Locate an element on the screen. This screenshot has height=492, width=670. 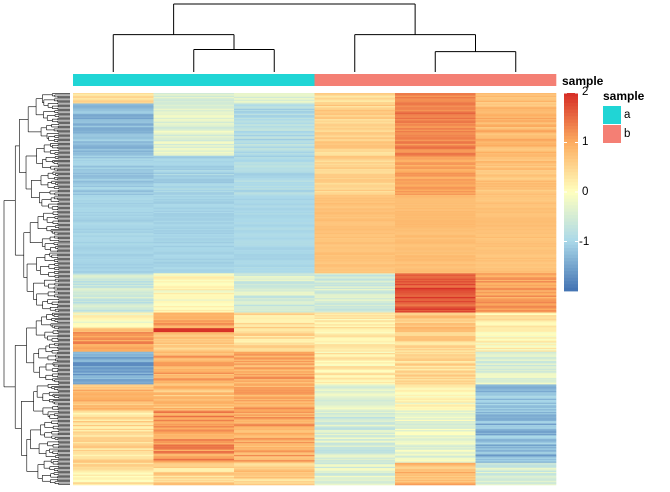
annotation-cell-a is located at coordinates (274, 80).